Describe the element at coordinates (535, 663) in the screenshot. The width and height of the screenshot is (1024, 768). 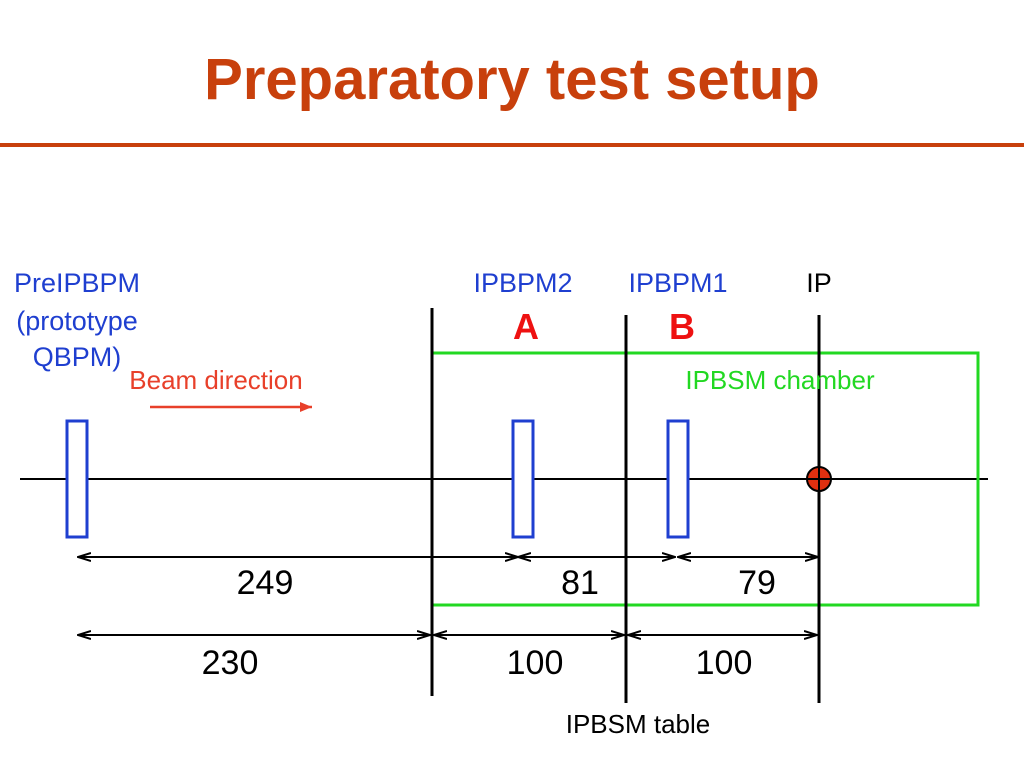
I see `distance-100-a: 100` at that location.